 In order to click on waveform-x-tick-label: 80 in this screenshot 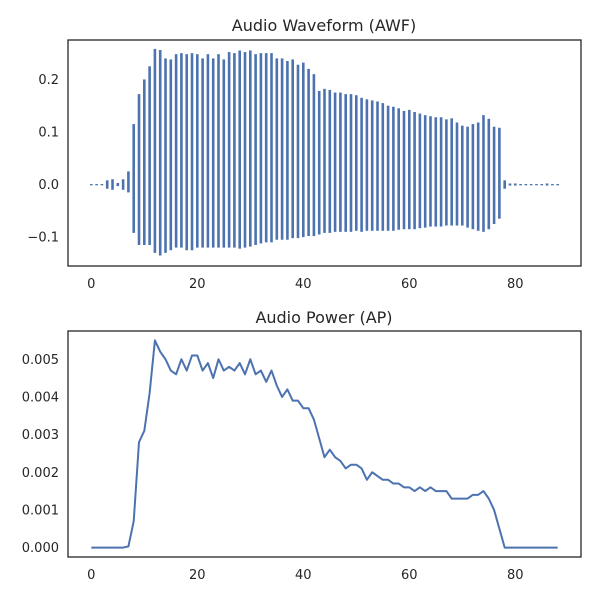, I will do `click(515, 284)`.